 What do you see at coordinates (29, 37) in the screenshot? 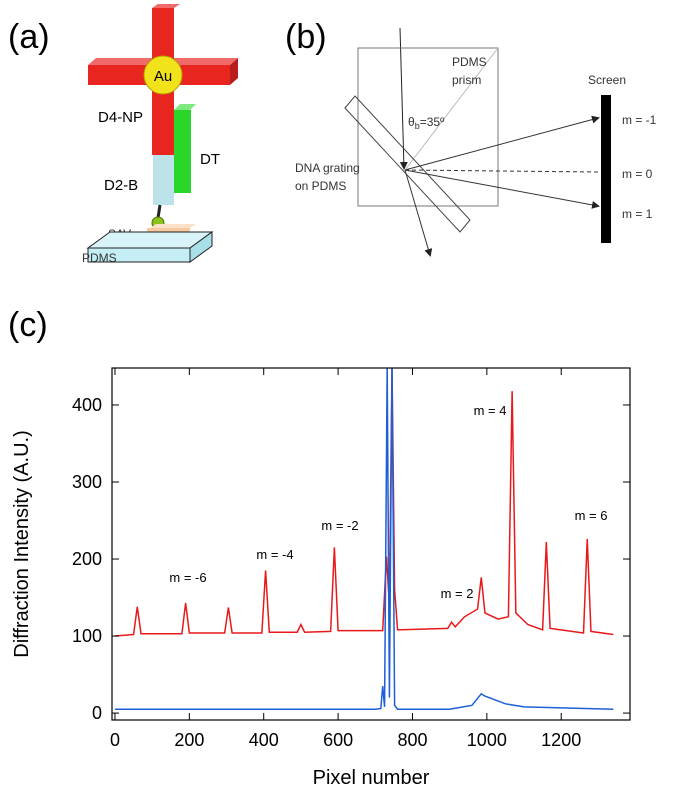
I see `panel-label: (a)` at bounding box center [29, 37].